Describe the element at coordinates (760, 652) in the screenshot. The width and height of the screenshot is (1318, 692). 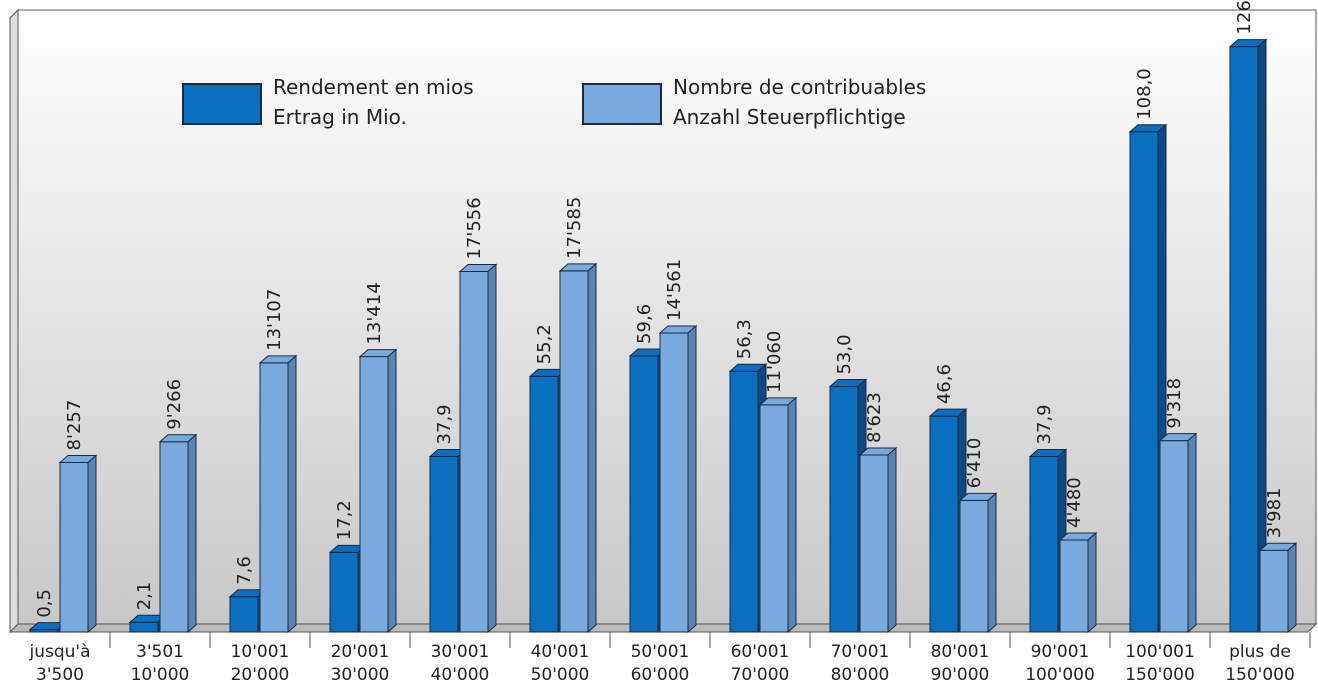
I see `x-tick-label: 60'001` at that location.